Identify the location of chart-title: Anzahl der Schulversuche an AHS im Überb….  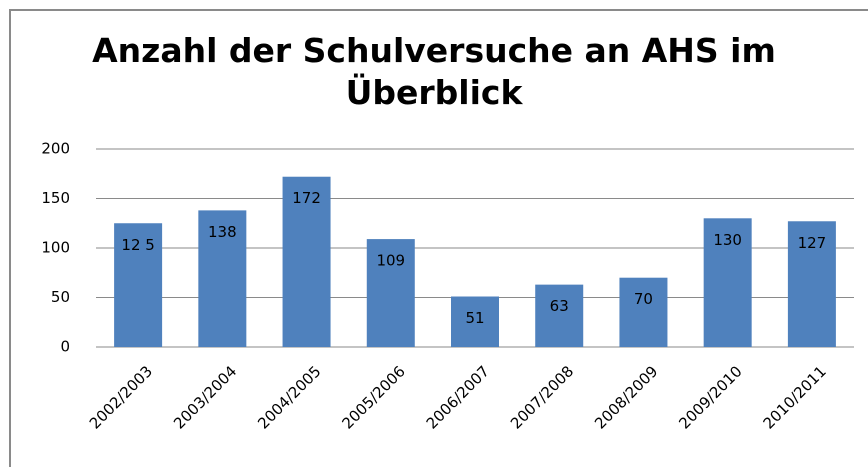
(434, 71).